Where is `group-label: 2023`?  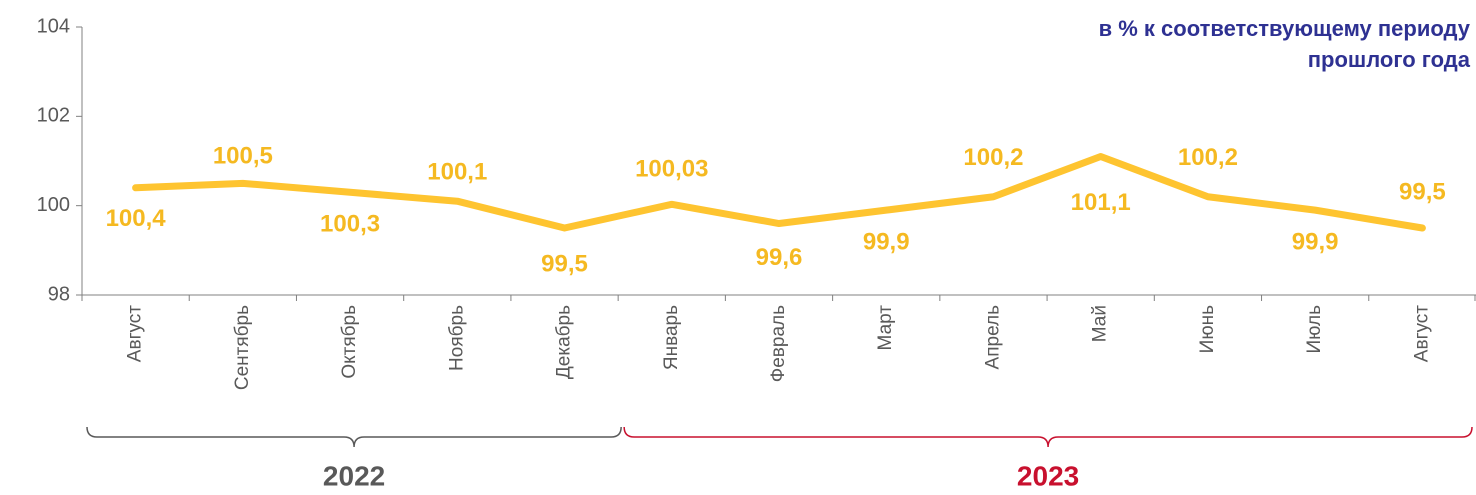
group-label: 2023 is located at coordinates (1048, 475).